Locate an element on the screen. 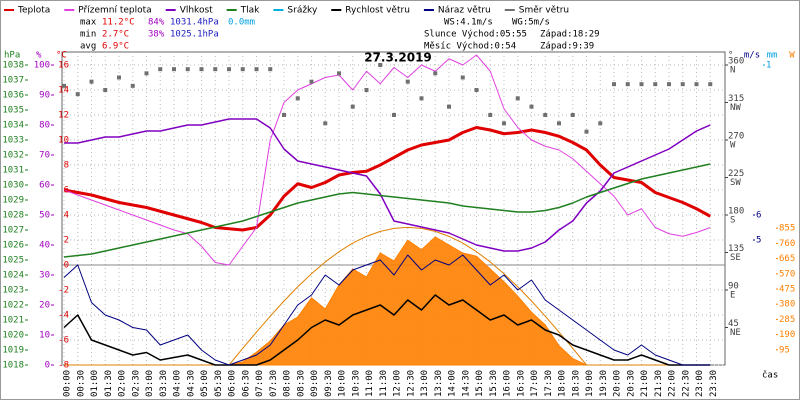 This screenshot has height=400, width=800. y-tick-label: 180 is located at coordinates (736, 212).